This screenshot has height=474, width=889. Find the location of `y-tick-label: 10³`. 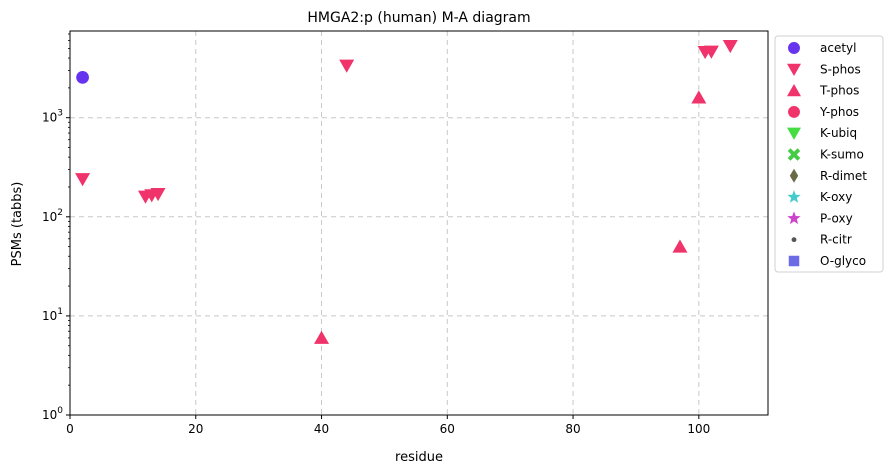

y-tick-label: 10³ is located at coordinates (52, 117).